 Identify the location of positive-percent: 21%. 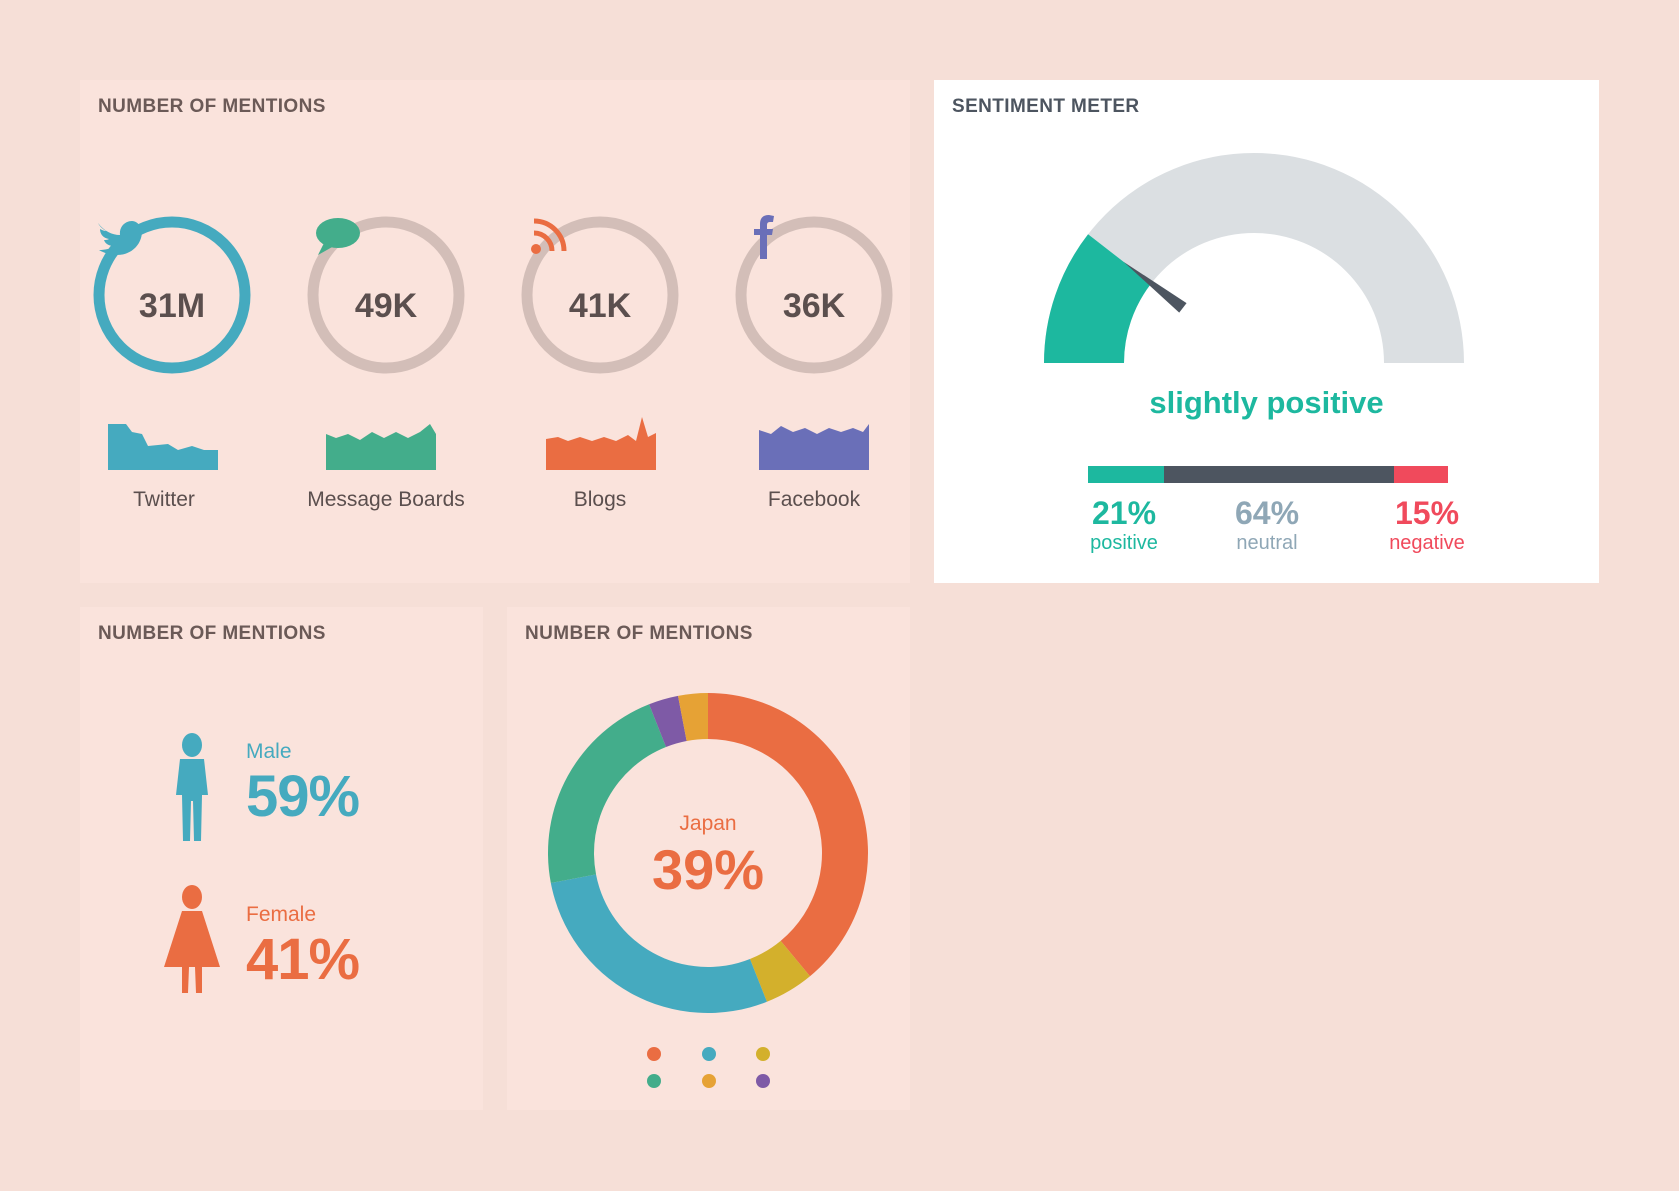
(1124, 513).